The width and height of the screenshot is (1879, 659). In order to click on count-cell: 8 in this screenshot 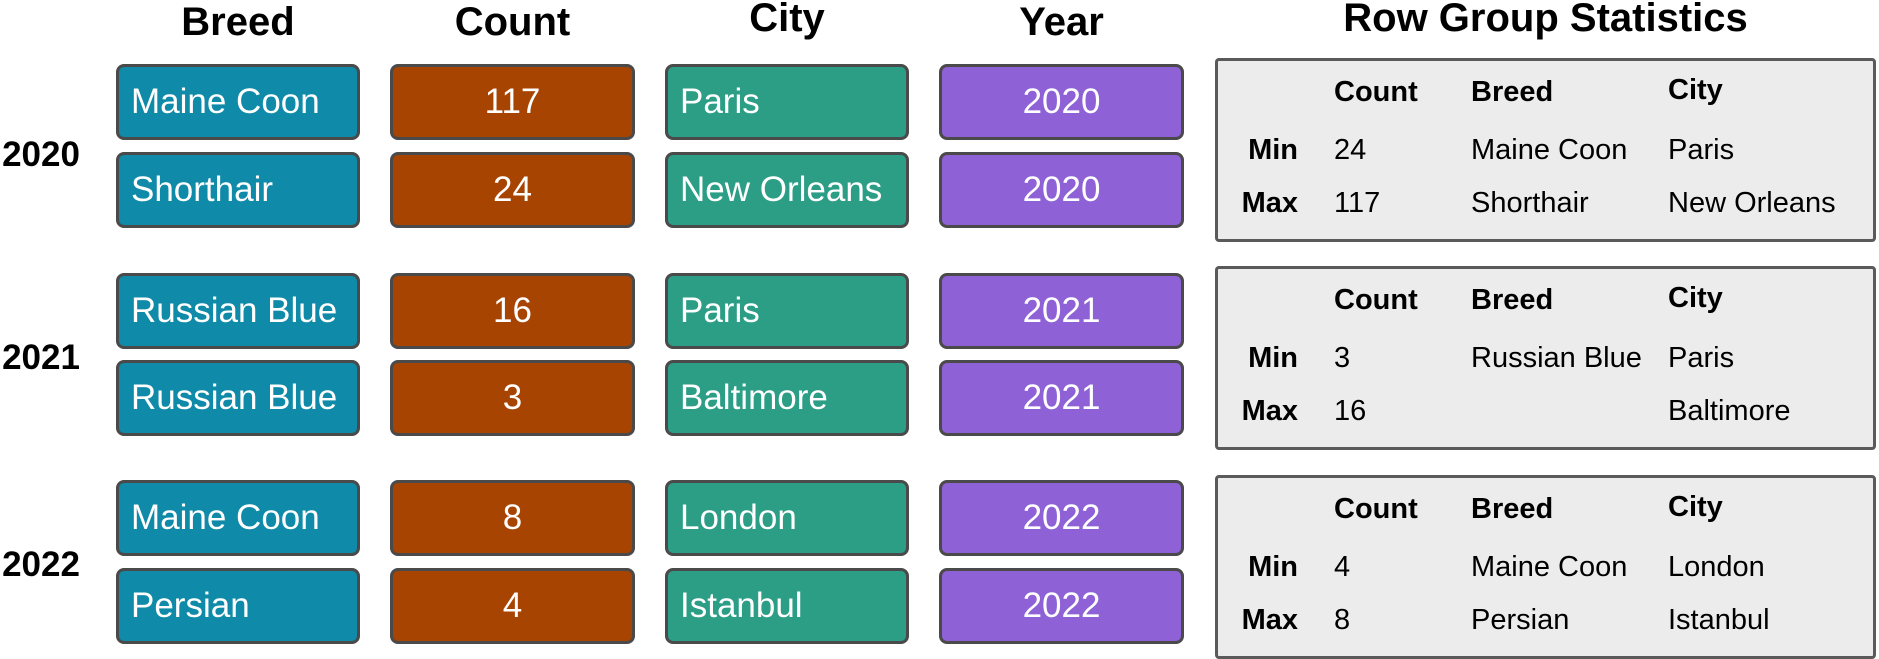, I will do `click(512, 518)`.